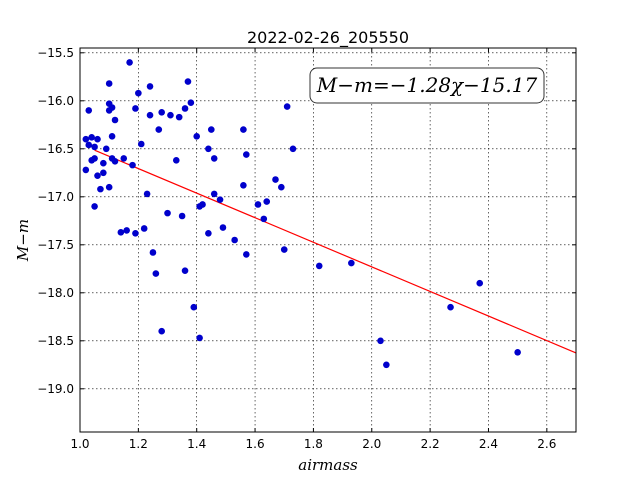 The width and height of the screenshot is (640, 480). I want to click on x-tick-labels: 1.0 1.2 1.4 1.6 1.8 2.0 2.2 2.4 2.6, so click(313, 444).